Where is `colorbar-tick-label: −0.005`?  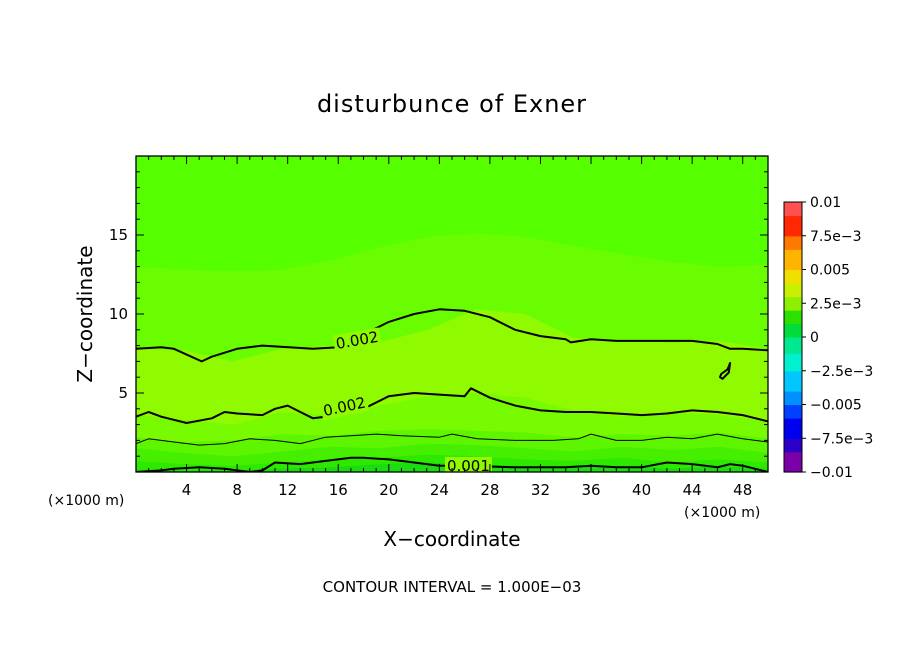 colorbar-tick-label: −0.005 is located at coordinates (836, 406).